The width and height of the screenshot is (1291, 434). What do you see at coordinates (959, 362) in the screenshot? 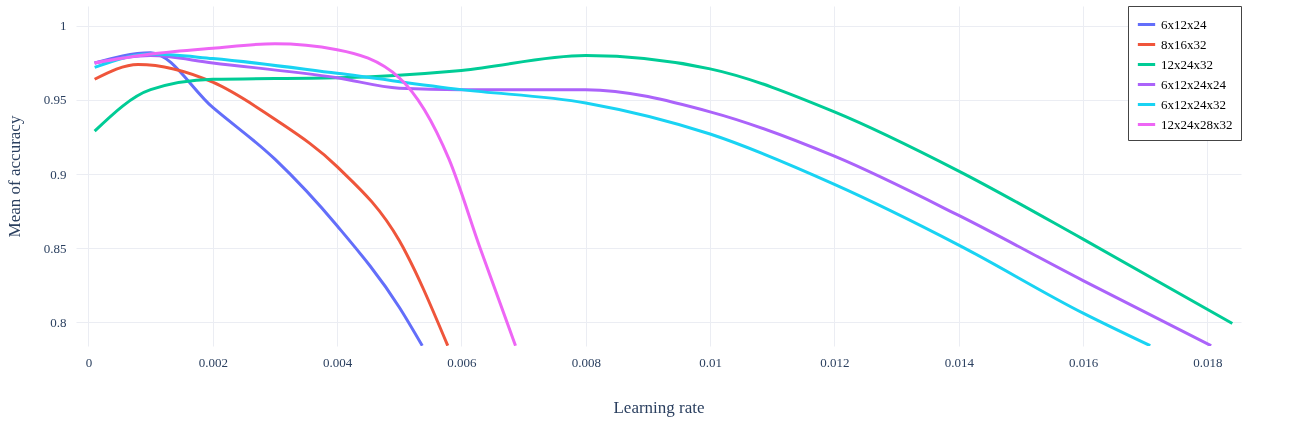
I see `x-tick-label: 0.014` at bounding box center [959, 362].